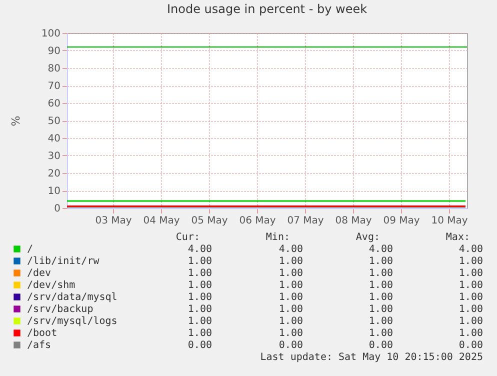 The height and width of the screenshot is (376, 497). I want to click on text: Cur:, so click(188, 237).